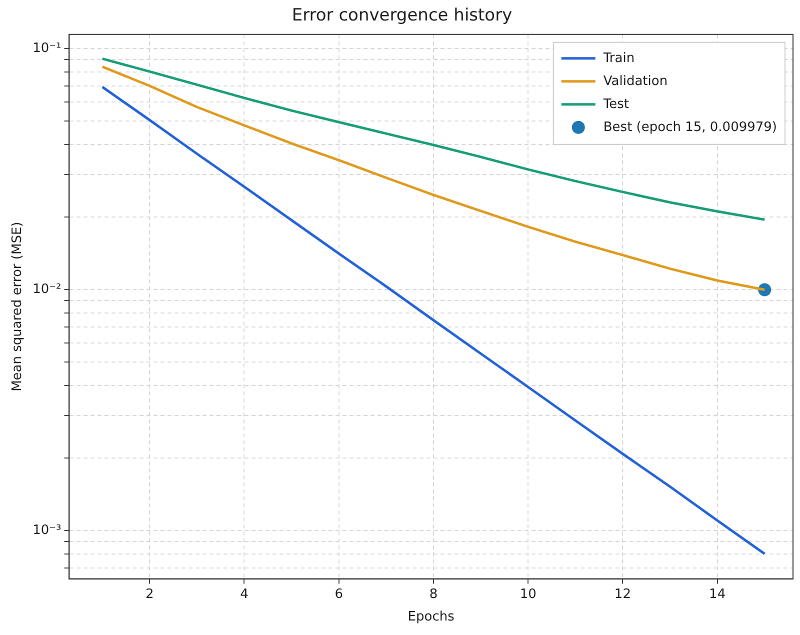 Image resolution: width=800 pixels, height=635 pixels. Describe the element at coordinates (244, 594) in the screenshot. I see `x-tick-label: 4` at that location.